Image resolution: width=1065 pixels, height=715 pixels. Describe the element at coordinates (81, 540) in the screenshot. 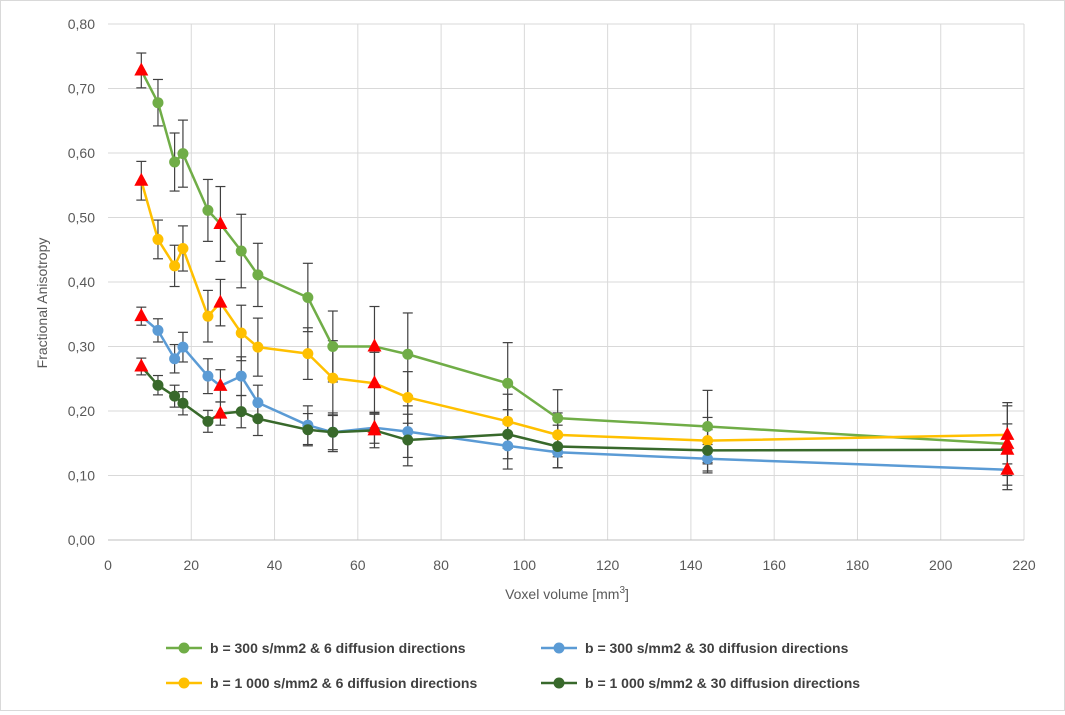

I see `y-tick-label: 0,00` at that location.